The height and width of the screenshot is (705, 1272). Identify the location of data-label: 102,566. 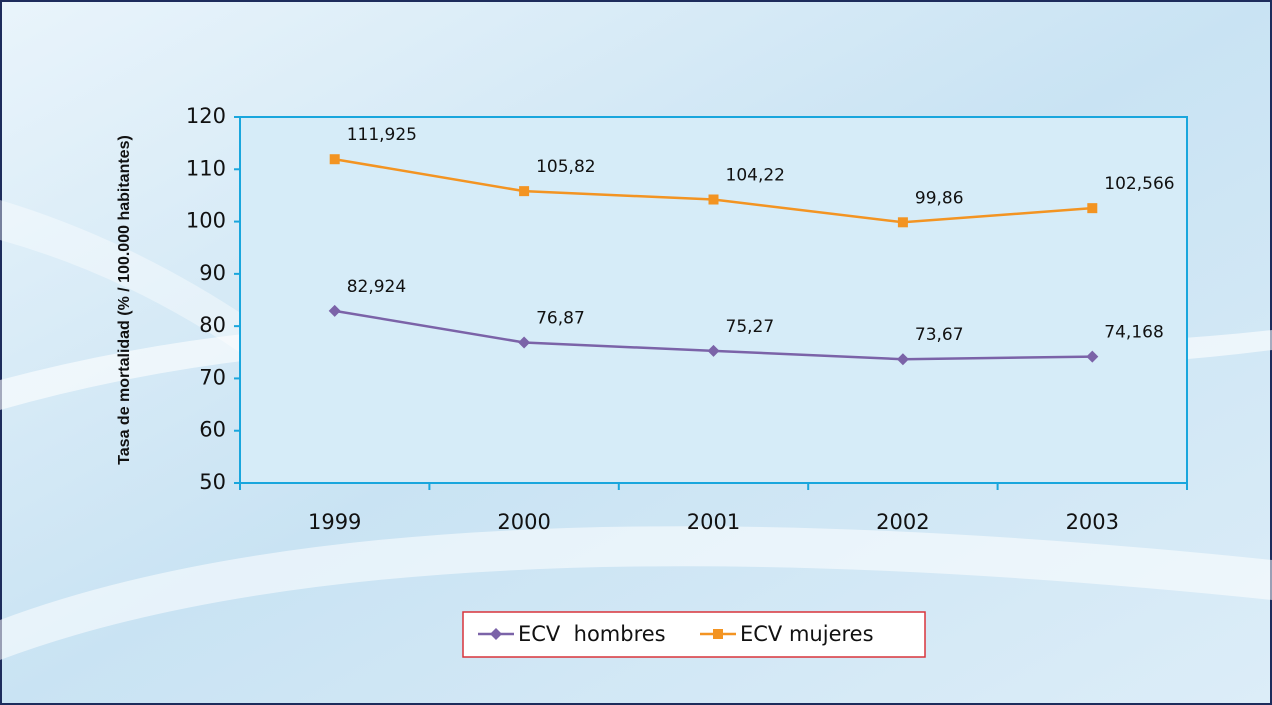
(1139, 184).